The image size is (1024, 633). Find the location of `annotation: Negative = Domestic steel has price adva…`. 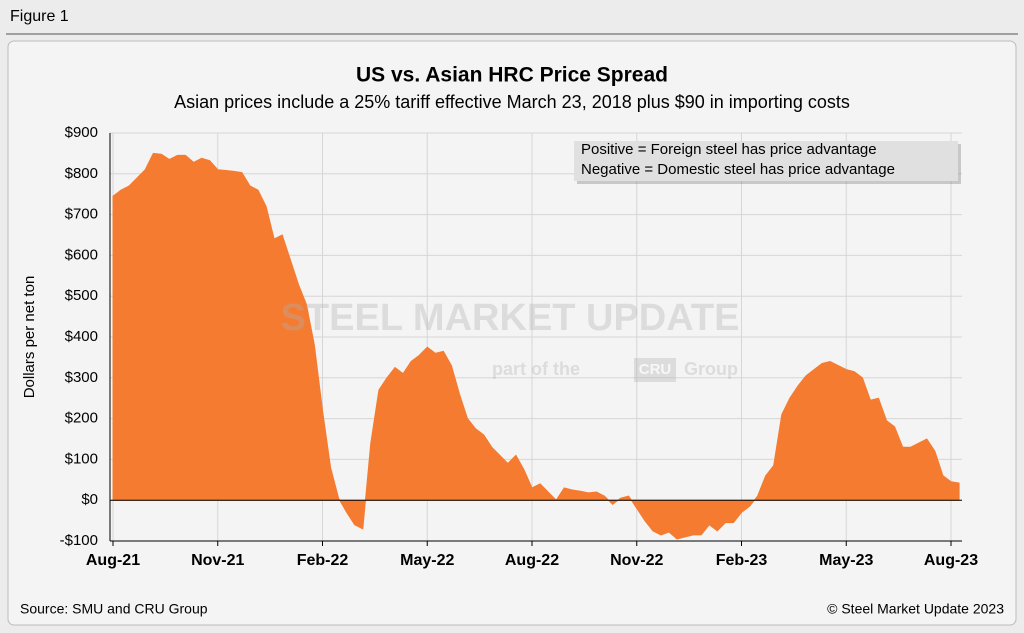

annotation: Negative = Domestic steel has price adva… is located at coordinates (738, 169).